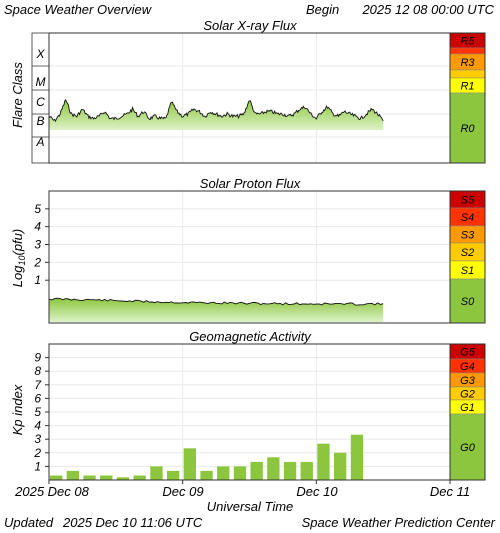 This screenshot has height=533, width=500. What do you see at coordinates (467, 63) in the screenshot?
I see `scale-r3-label: R3` at bounding box center [467, 63].